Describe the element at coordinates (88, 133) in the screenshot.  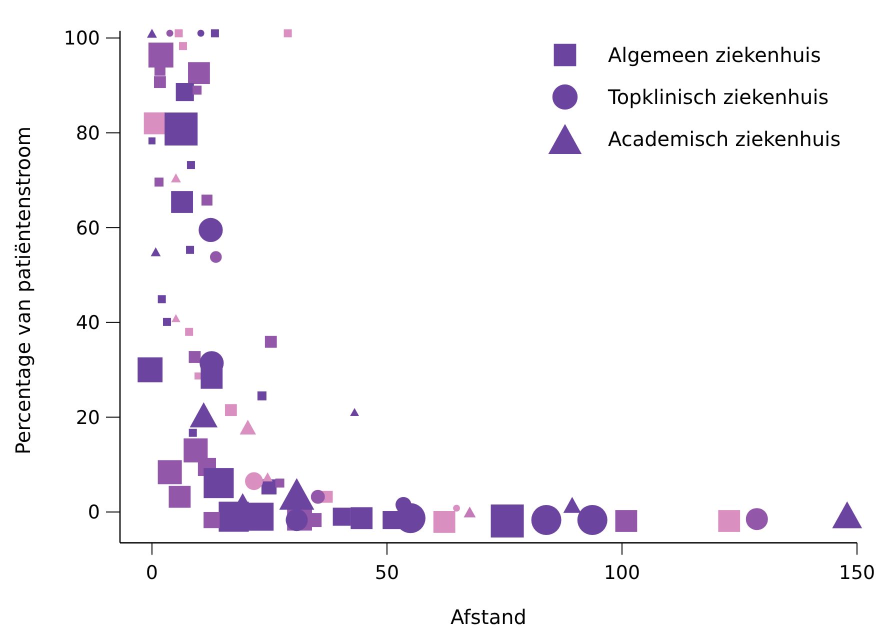
I see `y-tick-label: 80` at that location.